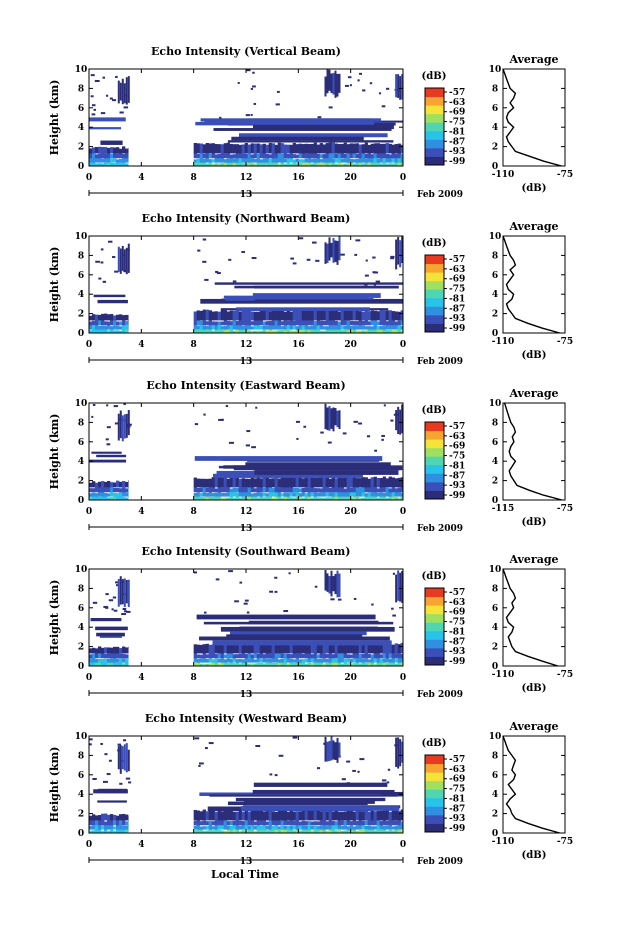 This screenshot has height=929, width=620. What do you see at coordinates (533, 726) in the screenshot?
I see `average-title: Average` at bounding box center [533, 726].